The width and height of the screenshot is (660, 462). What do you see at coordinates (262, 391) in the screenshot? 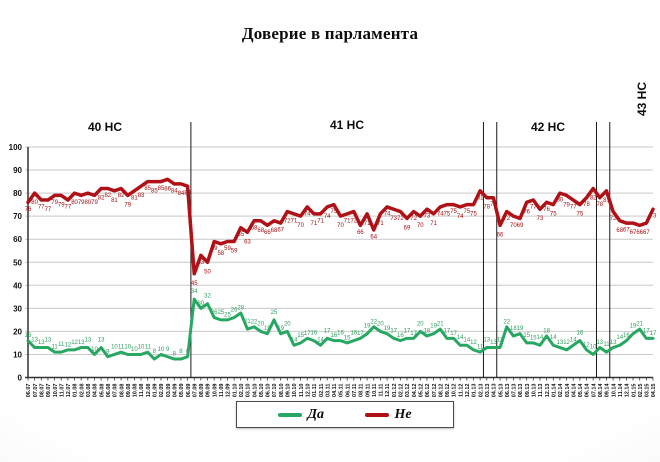
I see `svg-text: 05.10` at bounding box center [262, 391].